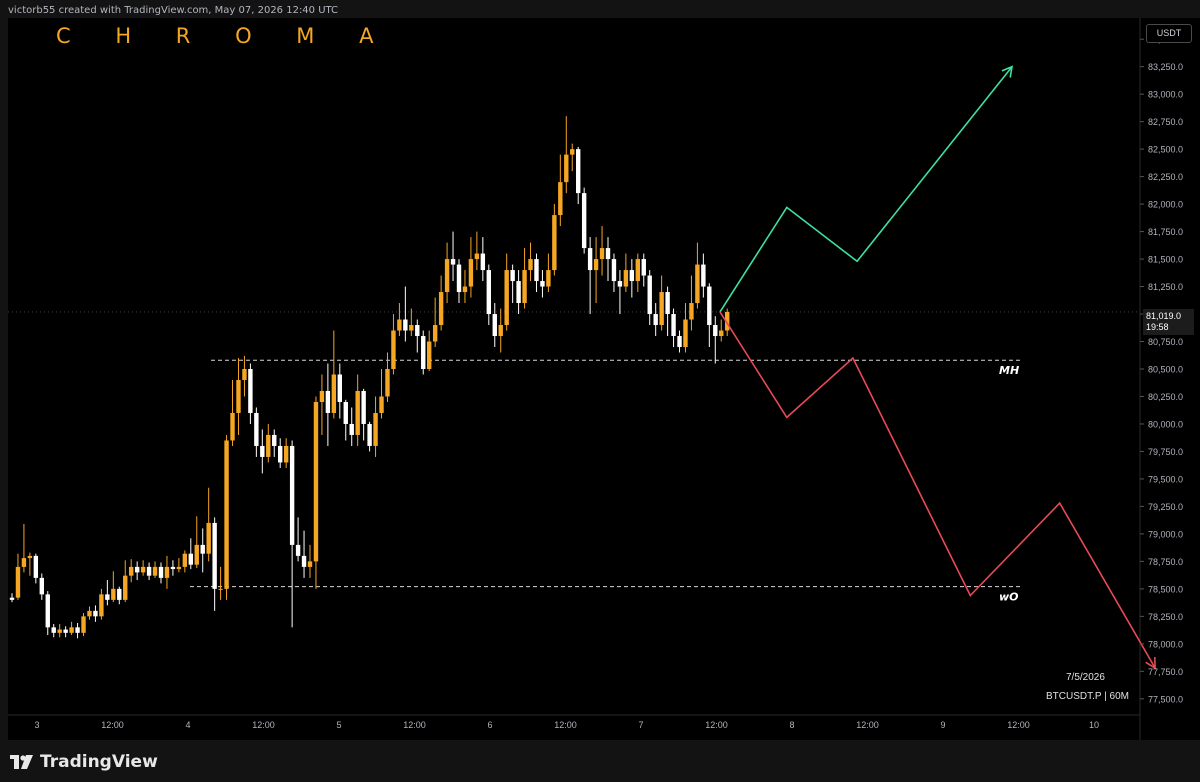  What do you see at coordinates (1165, 342) in the screenshot?
I see `price-tick-label: 80,750.0` at bounding box center [1165, 342].